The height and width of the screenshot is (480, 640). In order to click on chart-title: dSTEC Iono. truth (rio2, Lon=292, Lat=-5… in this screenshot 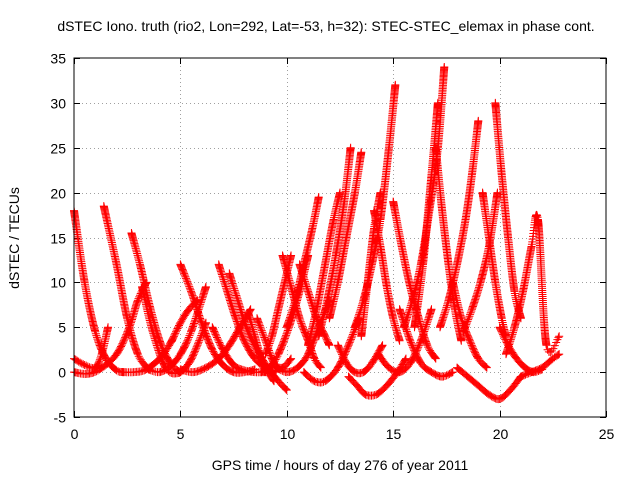, I will do `click(325, 26)`.